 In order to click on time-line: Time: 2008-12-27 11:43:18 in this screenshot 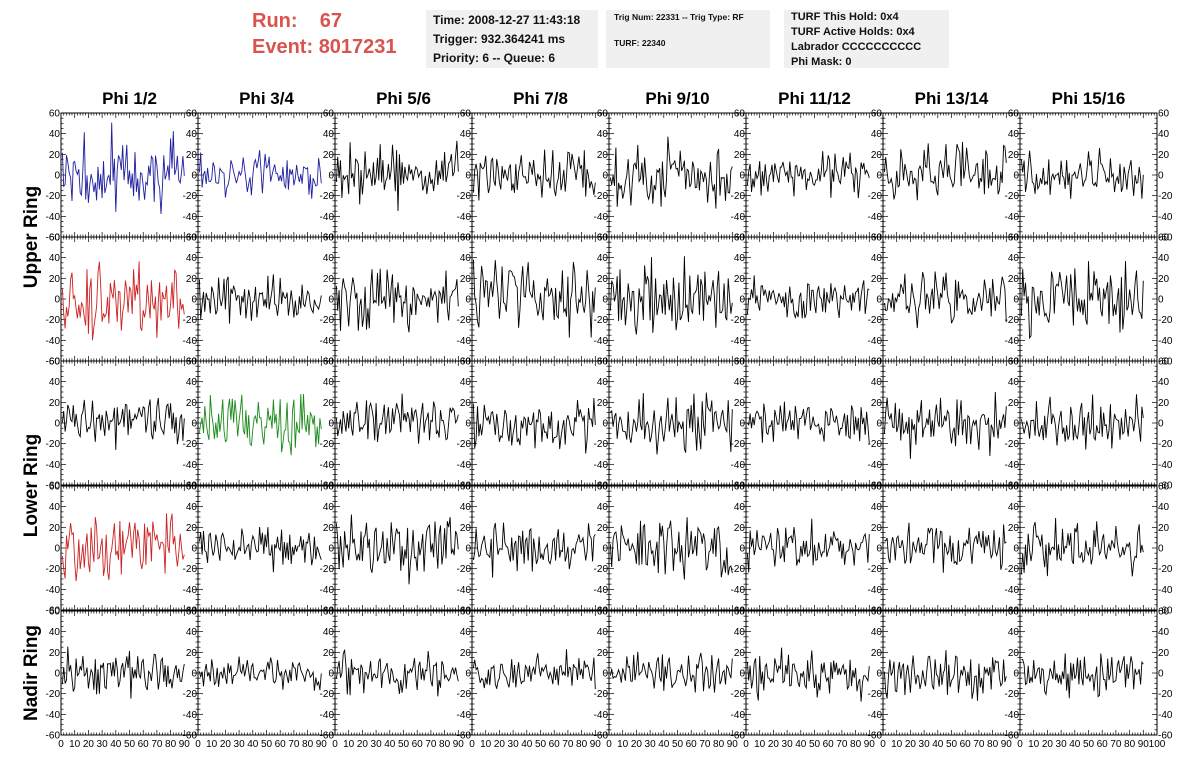, I will do `click(507, 20)`.